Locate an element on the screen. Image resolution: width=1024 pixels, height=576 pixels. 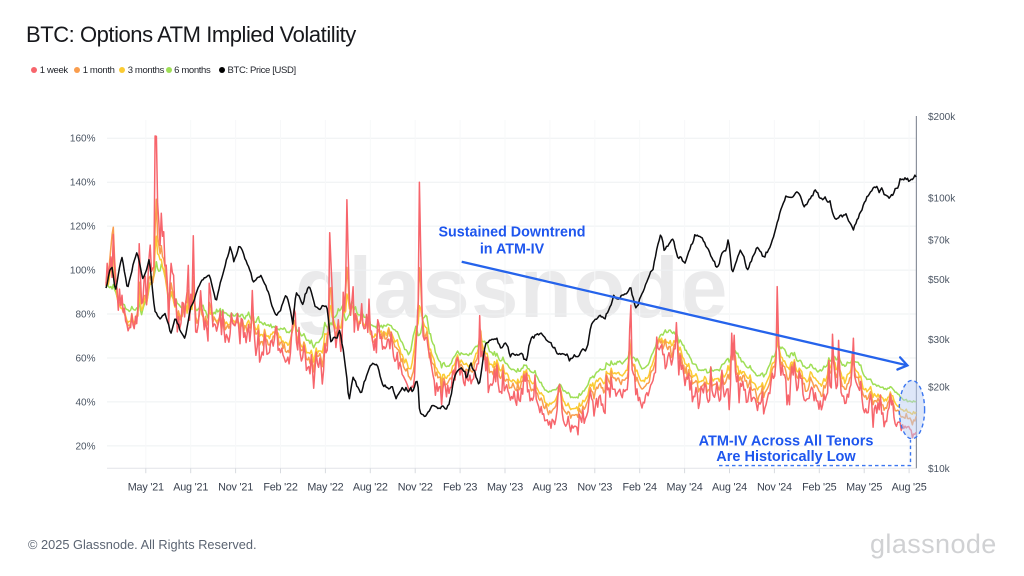
svg-text: May '24 is located at coordinates (685, 488).